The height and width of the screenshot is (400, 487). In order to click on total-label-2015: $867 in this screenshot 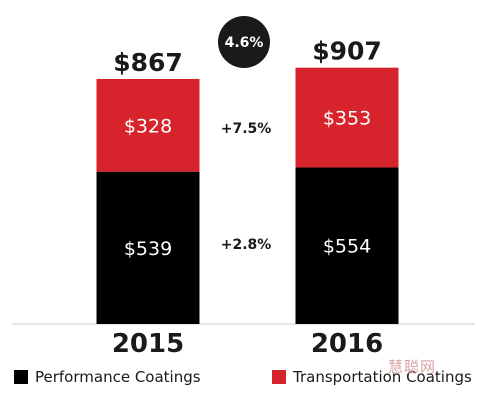, I will do `click(148, 62)`.